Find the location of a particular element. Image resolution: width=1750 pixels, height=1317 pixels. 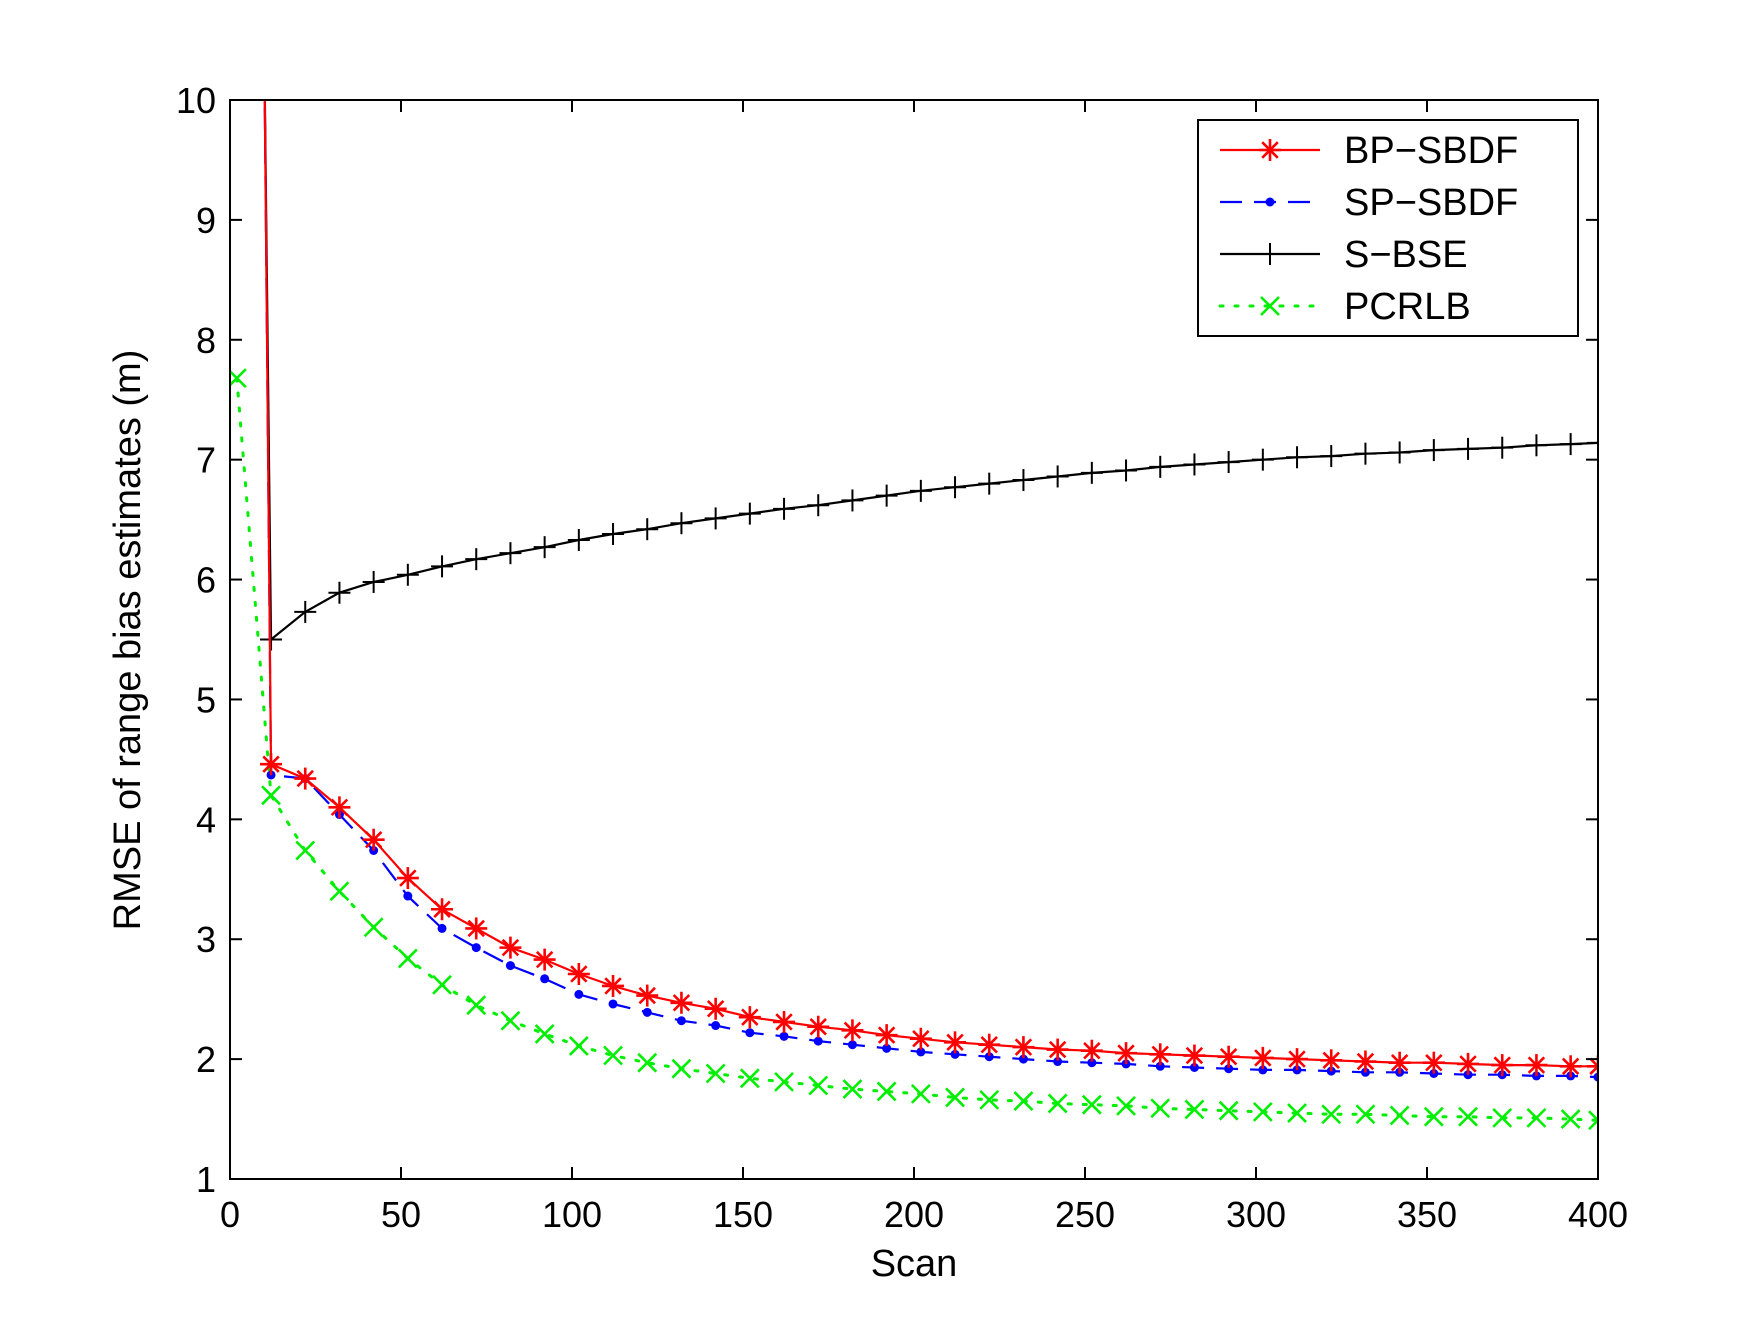

x-tick: 200 is located at coordinates (914, 667).